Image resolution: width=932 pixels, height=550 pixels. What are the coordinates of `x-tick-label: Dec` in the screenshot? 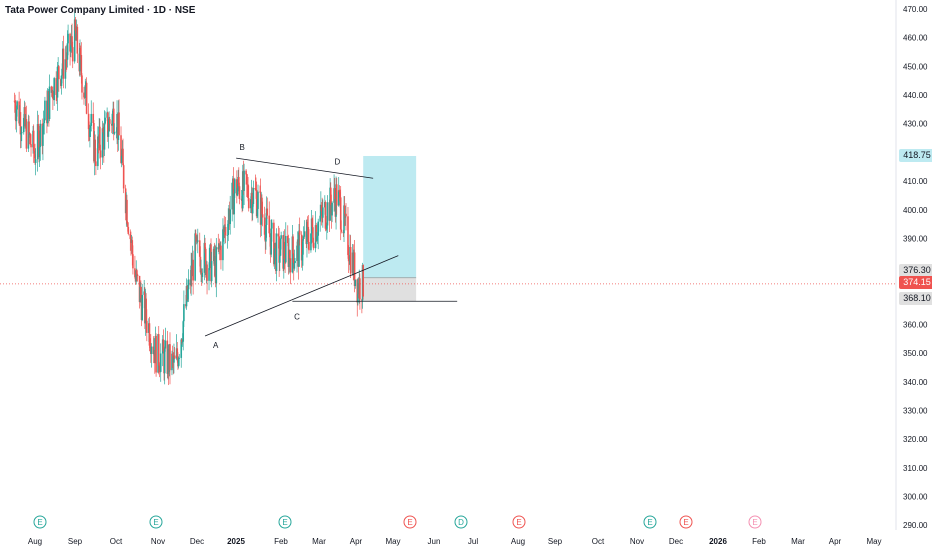 It's located at (676, 541).